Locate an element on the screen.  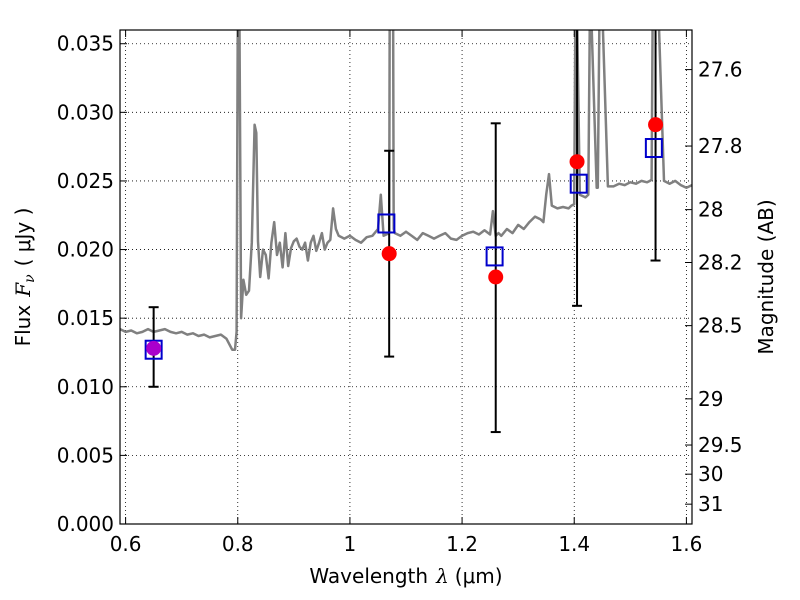
y-tick-label: 0.025 is located at coordinates (85, 181).